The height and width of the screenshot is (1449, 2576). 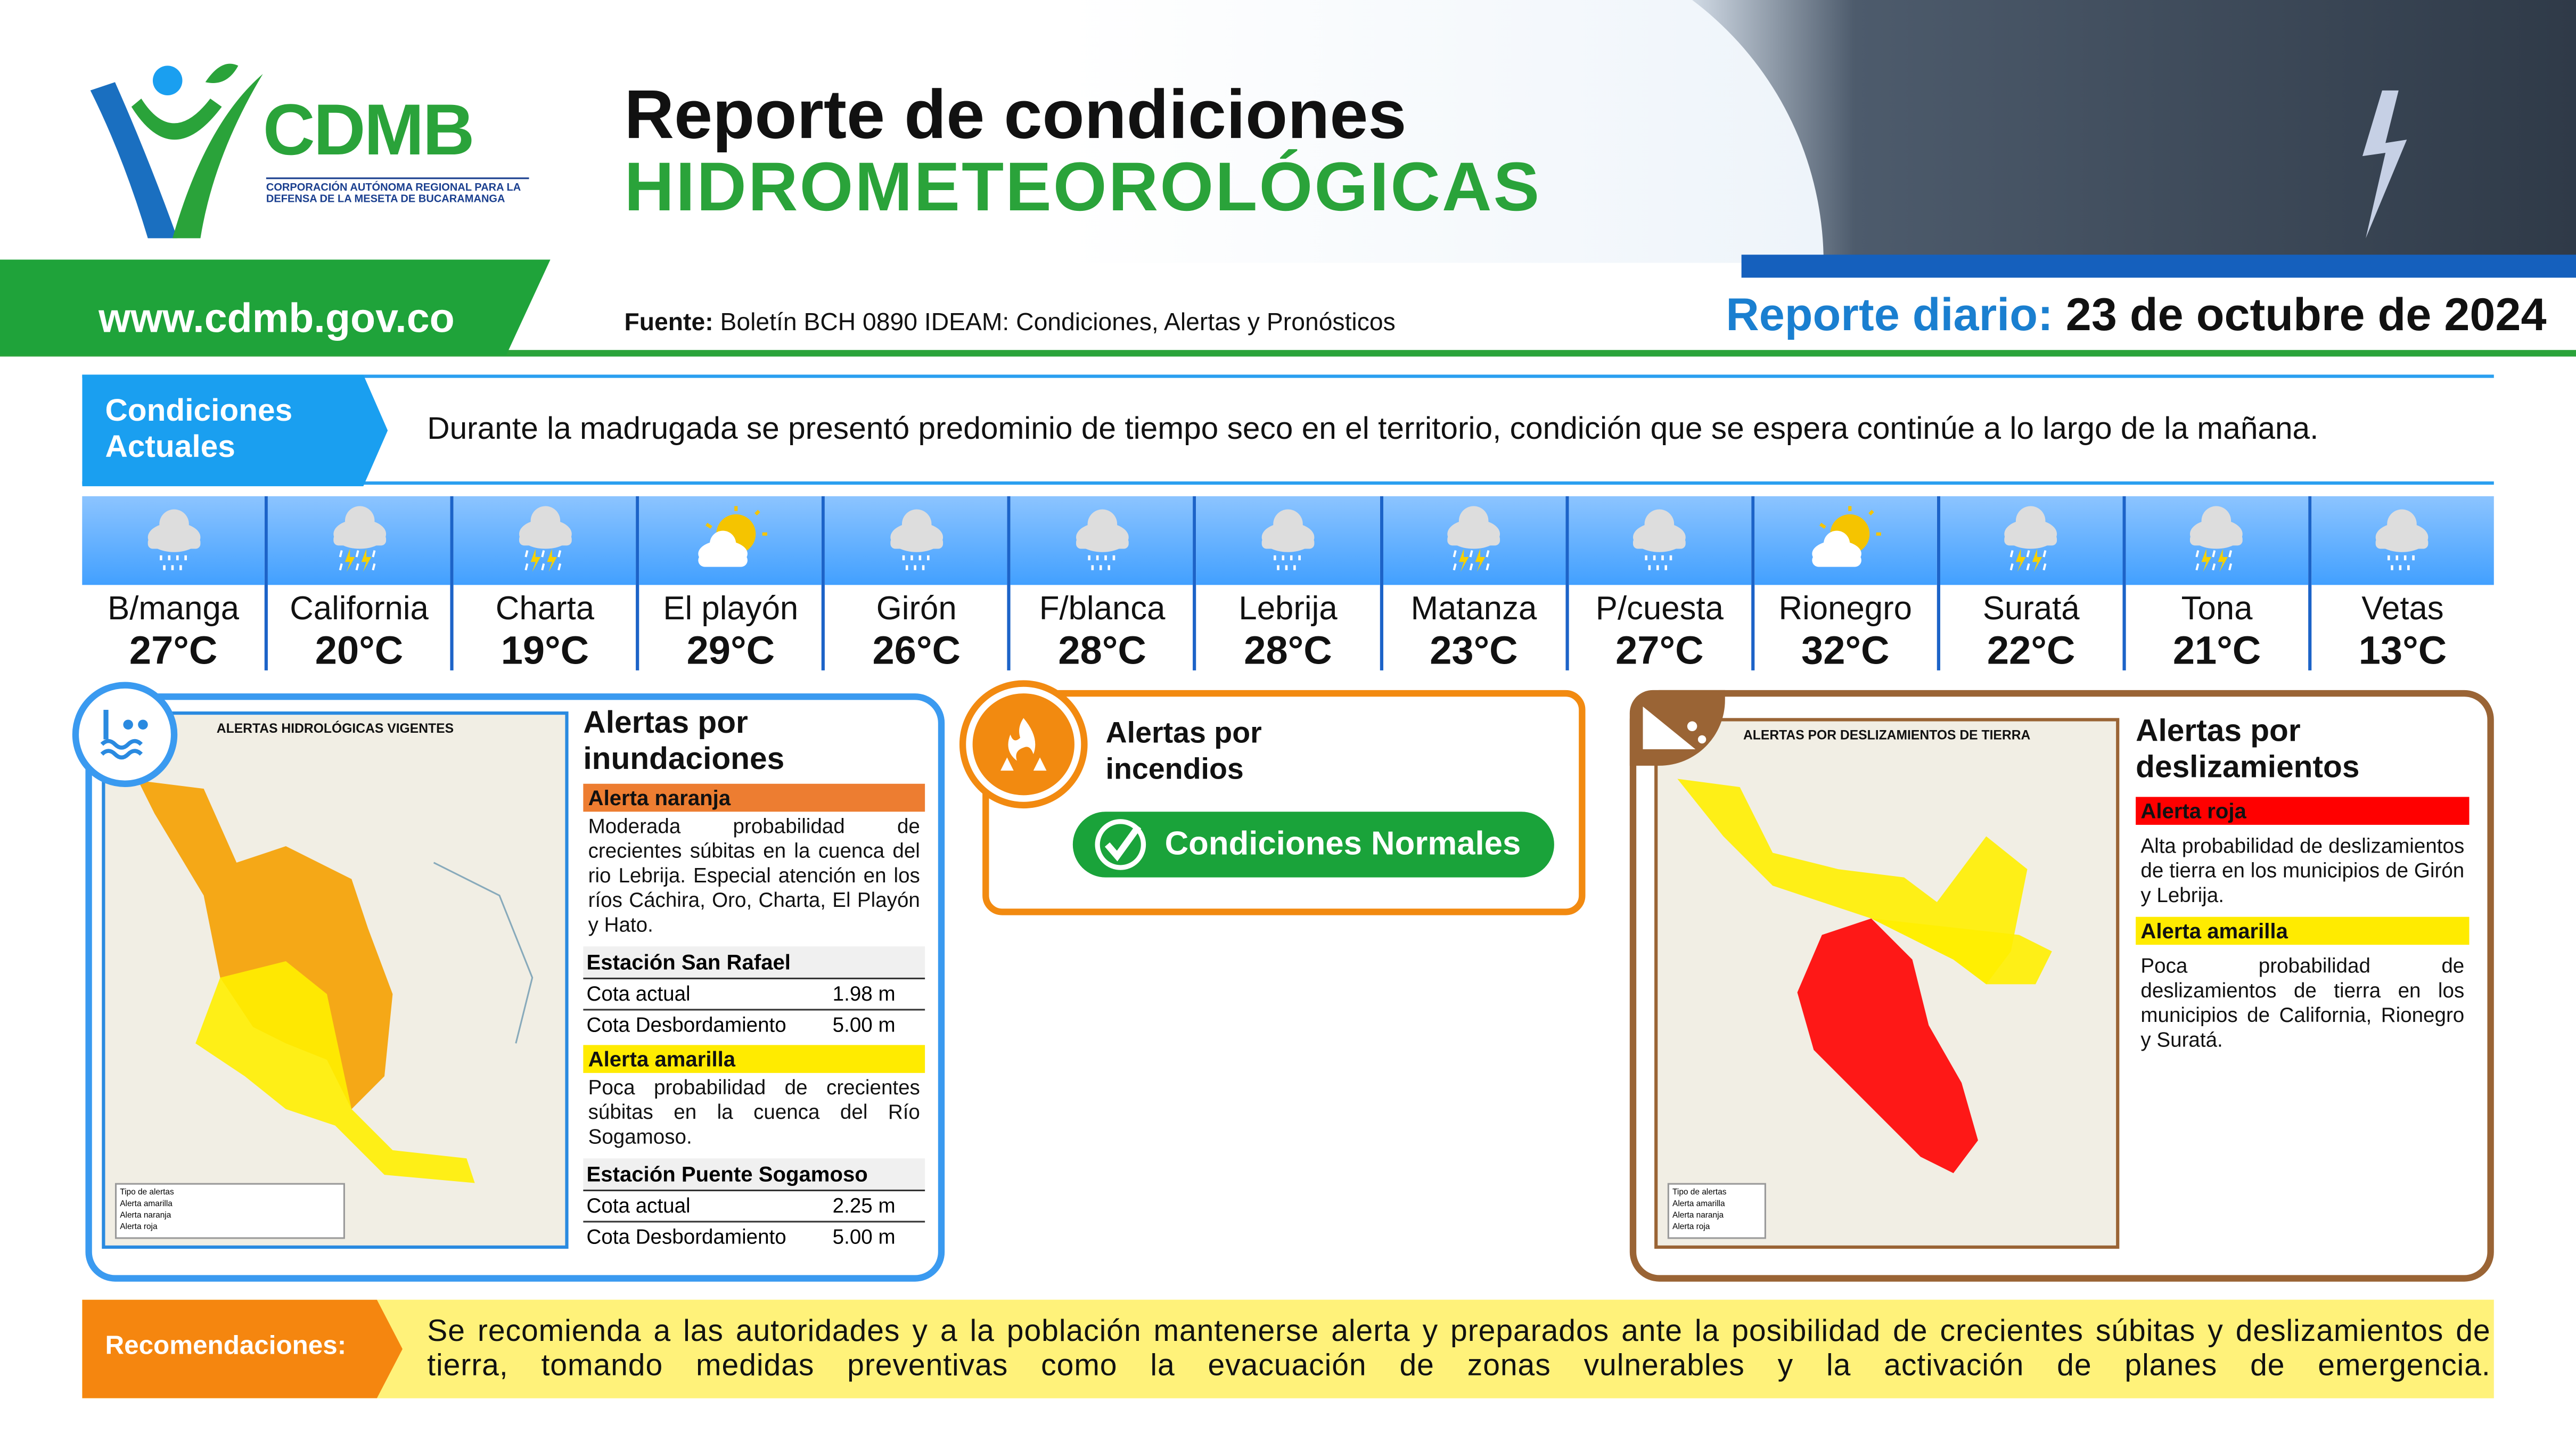 I want to click on landslide-title: Alertas por deslizamientos, so click(x=2248, y=750).